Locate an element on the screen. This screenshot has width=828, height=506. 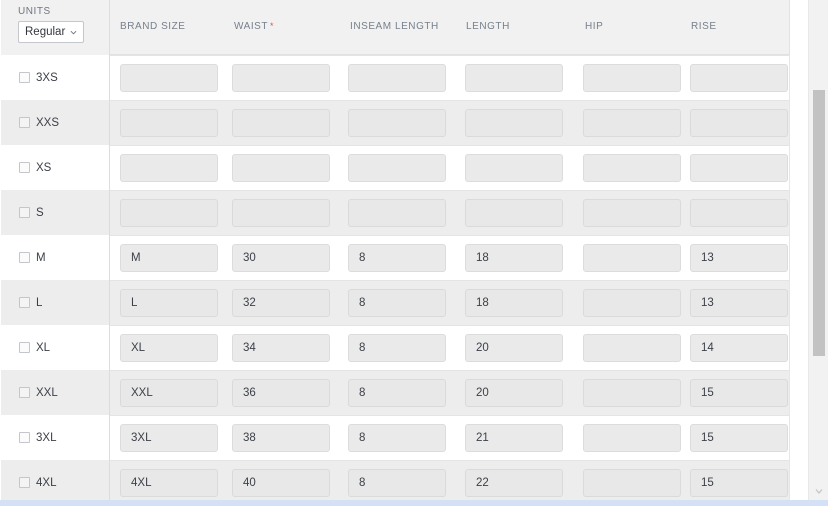
cell-input-waist: 34 is located at coordinates (281, 348).